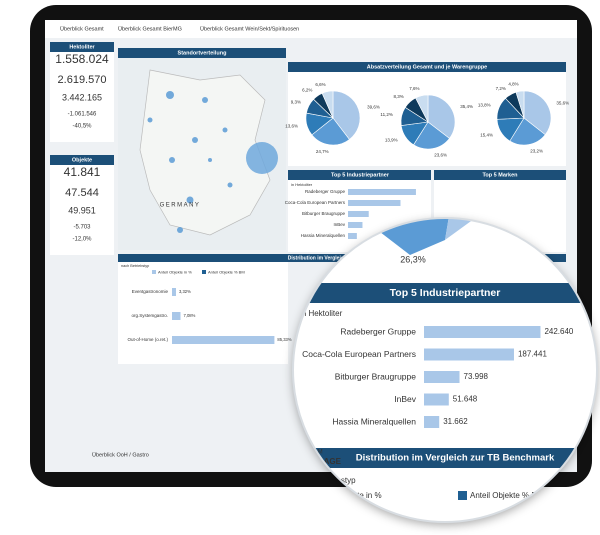 The image size is (600, 535). I want to click on panel-title: Top 5 Industriepartner, so click(360, 175).